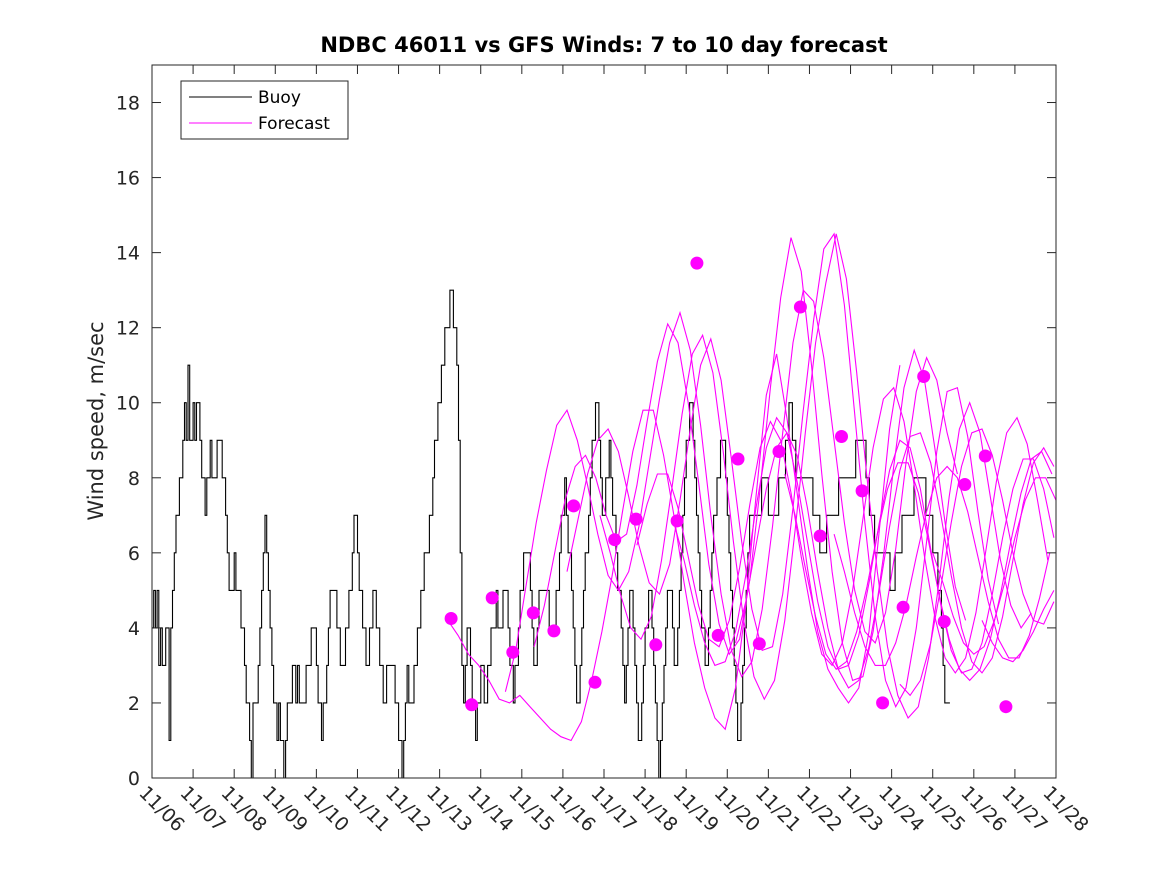 This screenshot has height=875, width=1167. I want to click on y-tick-label: 16, so click(128, 179).